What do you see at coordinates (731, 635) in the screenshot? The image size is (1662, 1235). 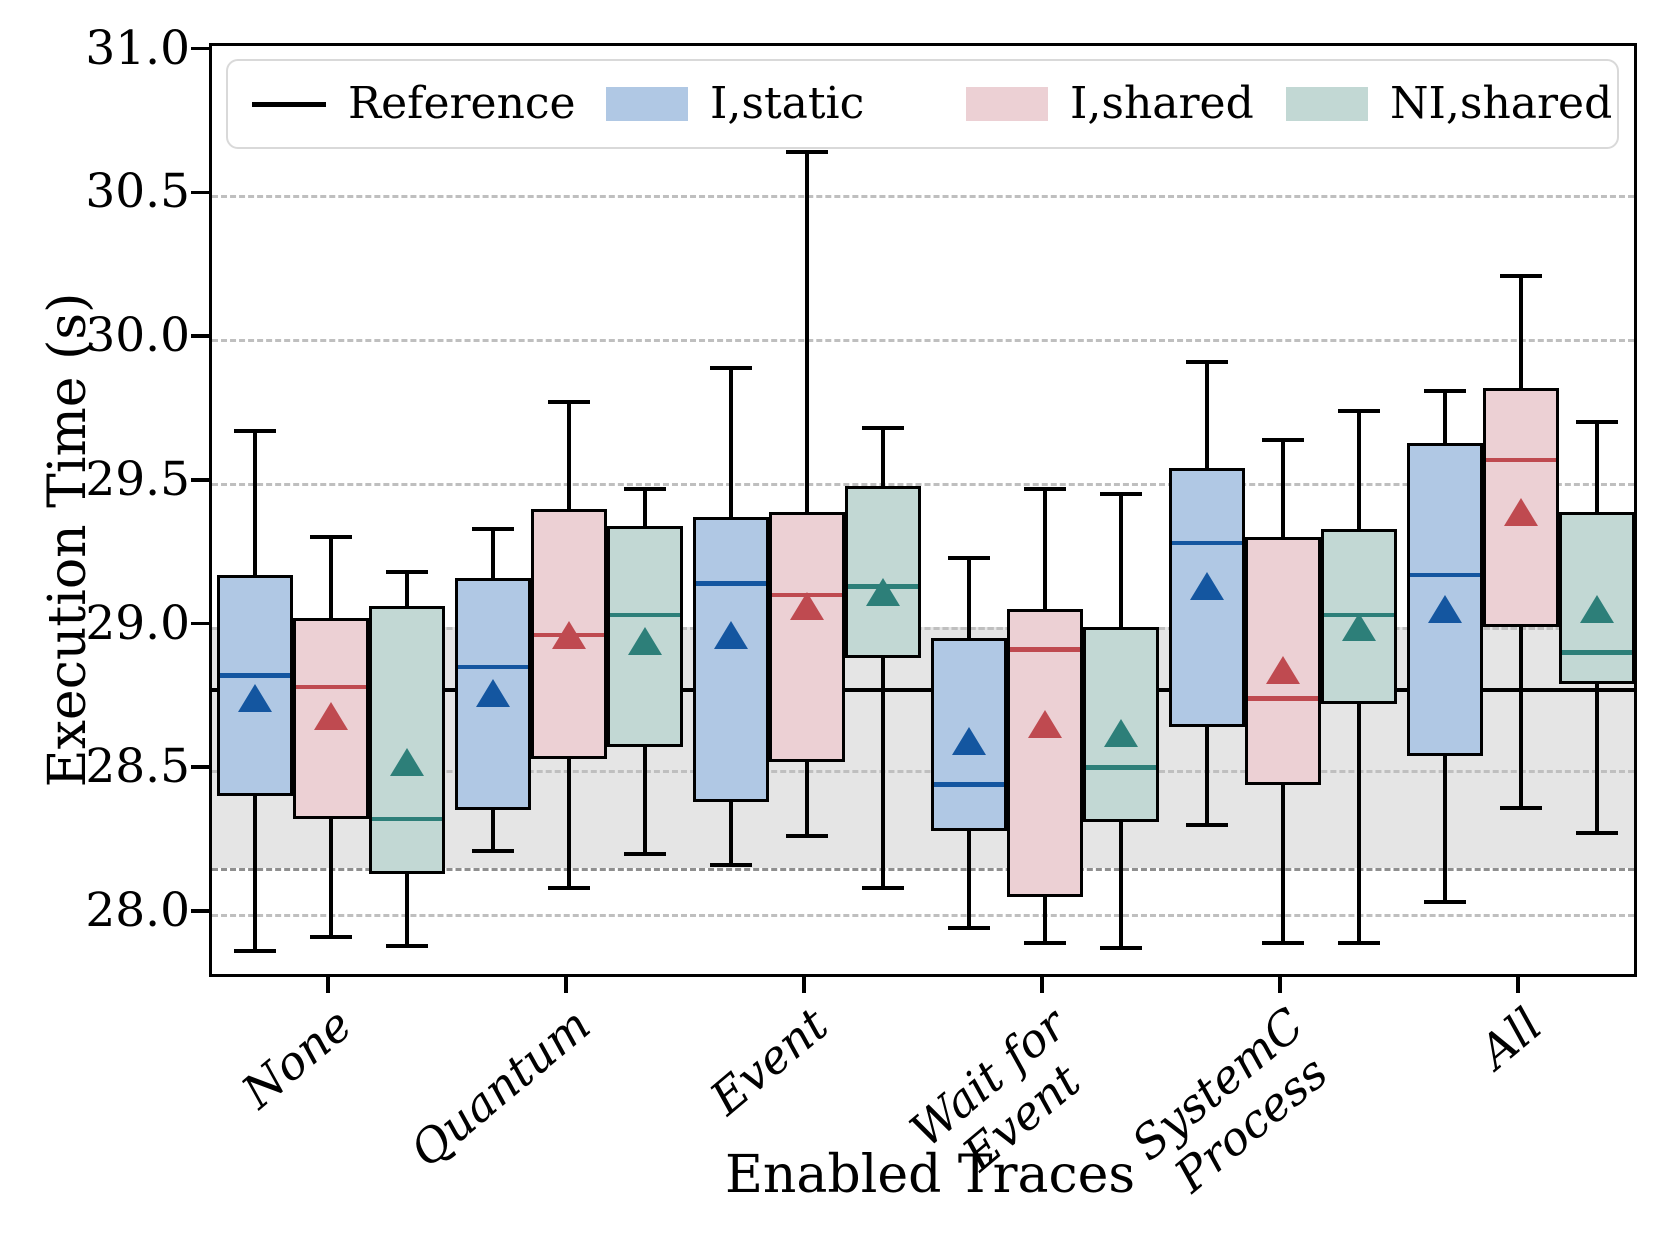 I see `mean-marker-I,static-2` at bounding box center [731, 635].